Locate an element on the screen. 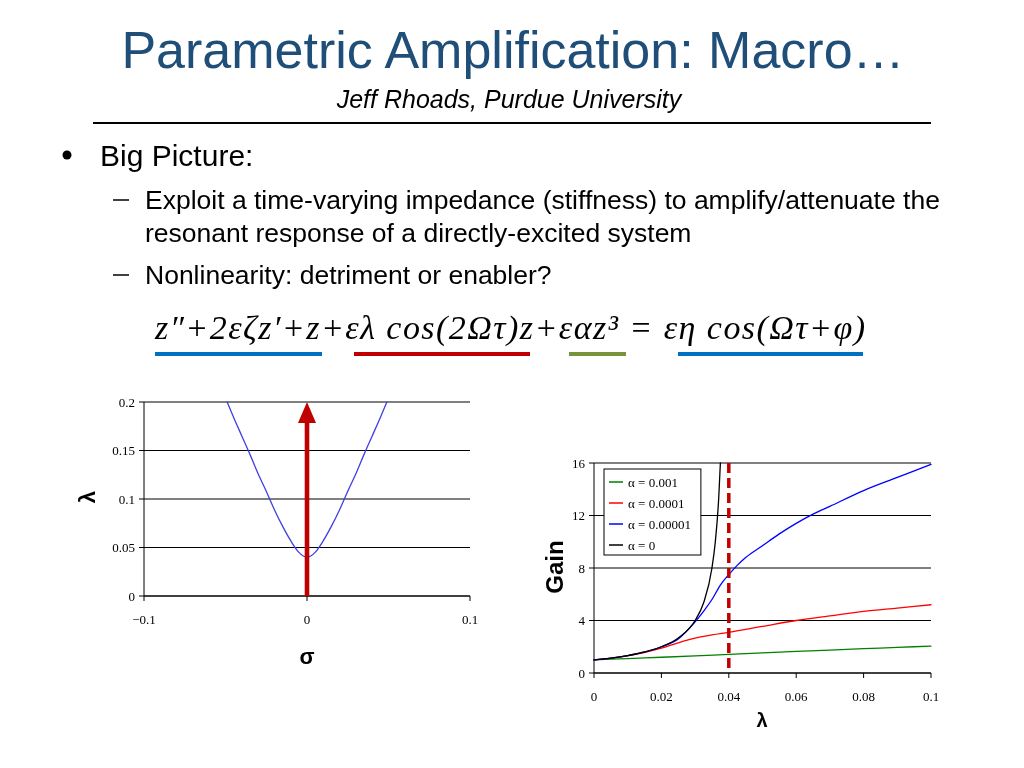 This screenshot has height=768, width=1024. legend-label: α = 0.00001 is located at coordinates (659, 524).